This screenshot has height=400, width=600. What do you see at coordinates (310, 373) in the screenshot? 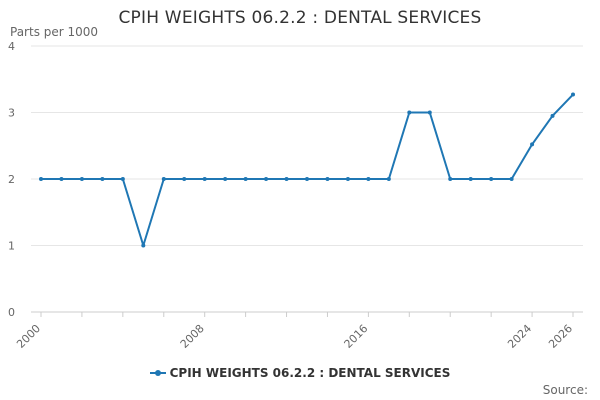
I see `legend-label: CPIH WEIGHTS 06.2.2 : DENTAL SERVICES` at bounding box center [310, 373].